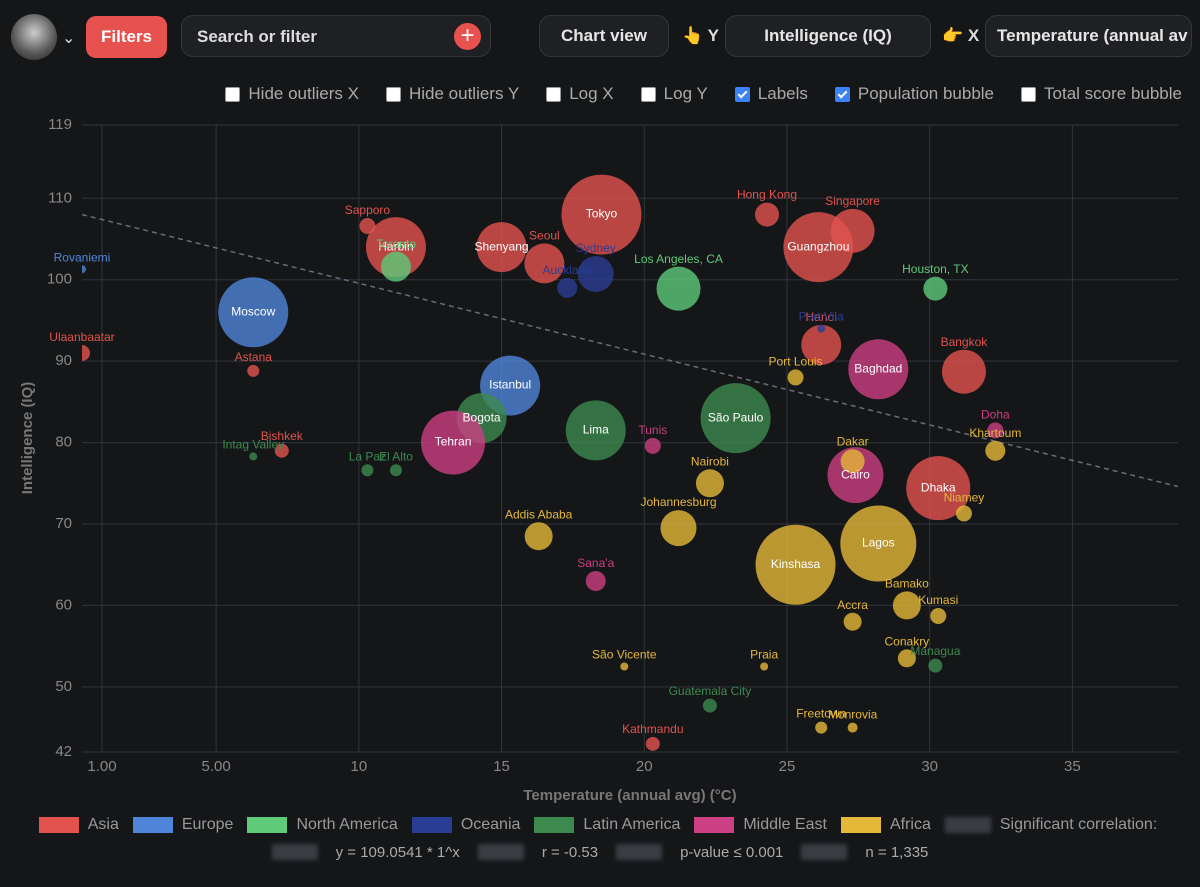  Describe the element at coordinates (1113, 93) in the screenshot. I see `option-label: Total score bubble` at that location.